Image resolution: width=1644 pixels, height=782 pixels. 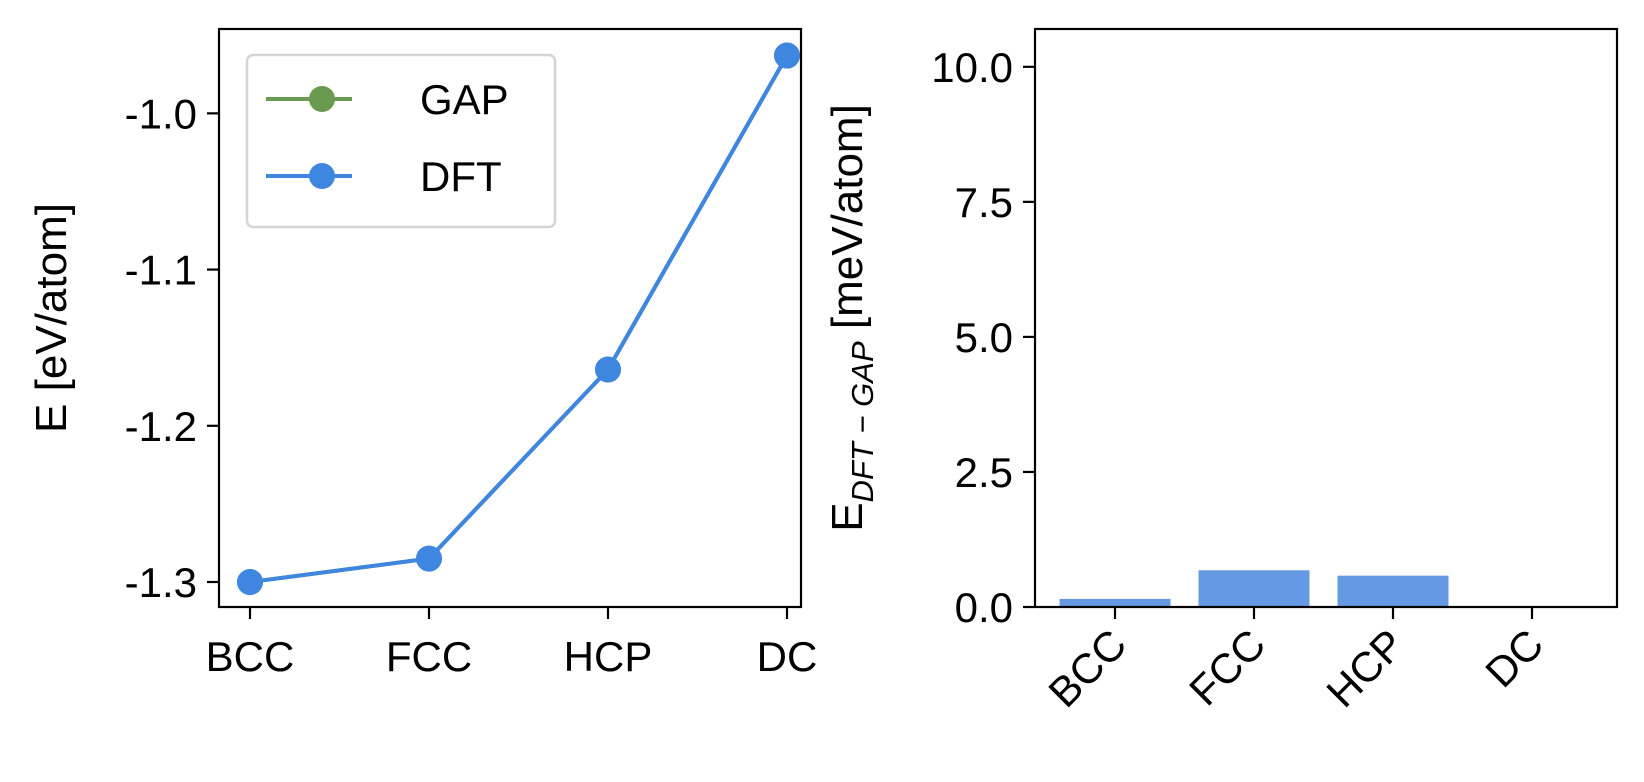 I want to click on y-tick-label: -1.0, so click(x=161, y=113).